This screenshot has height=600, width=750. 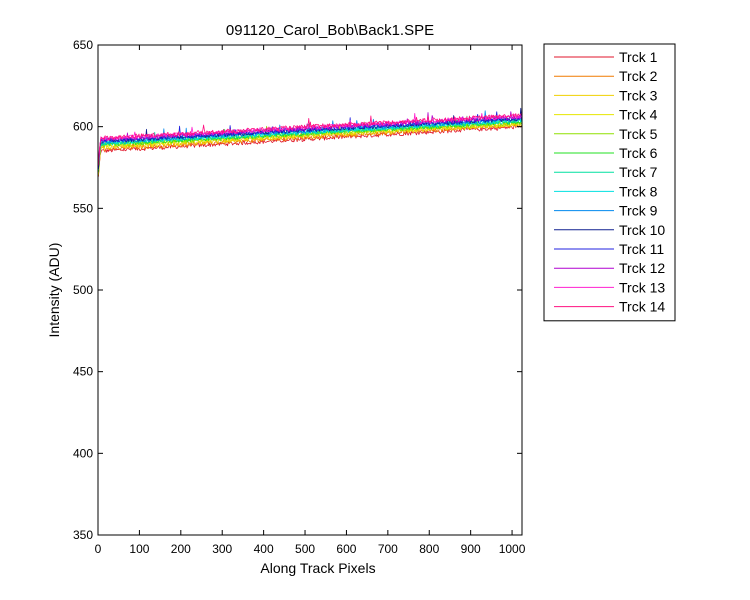 What do you see at coordinates (642, 287) in the screenshot?
I see `legend-label: Trck 13` at bounding box center [642, 287].